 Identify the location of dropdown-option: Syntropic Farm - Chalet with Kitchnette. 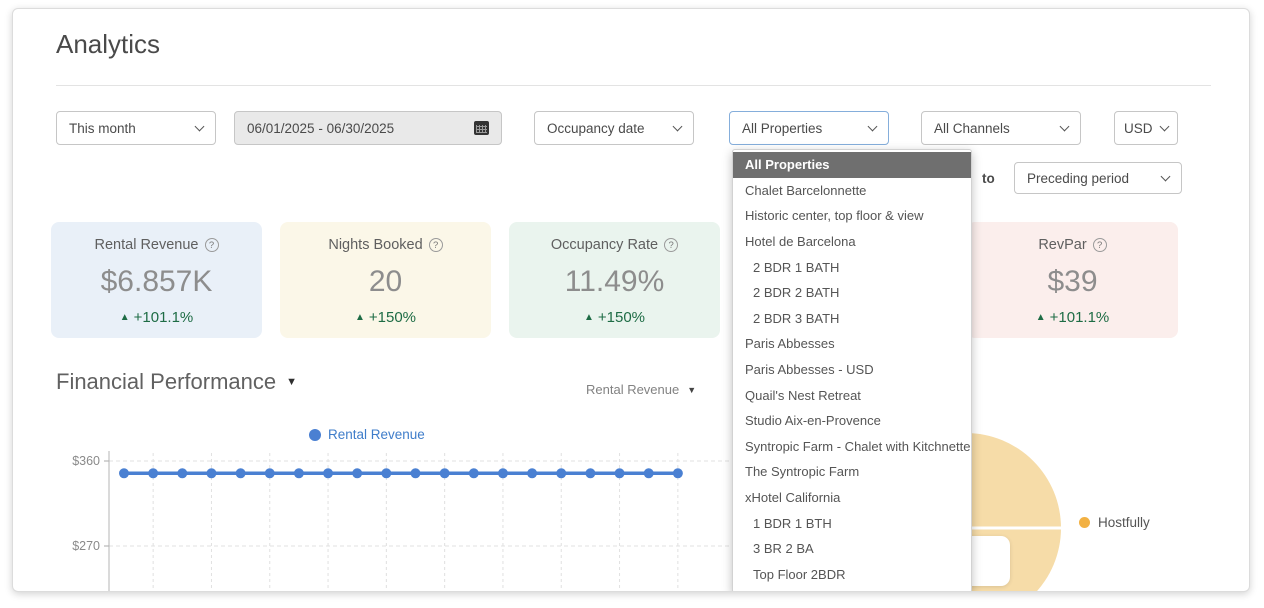
(858, 446).